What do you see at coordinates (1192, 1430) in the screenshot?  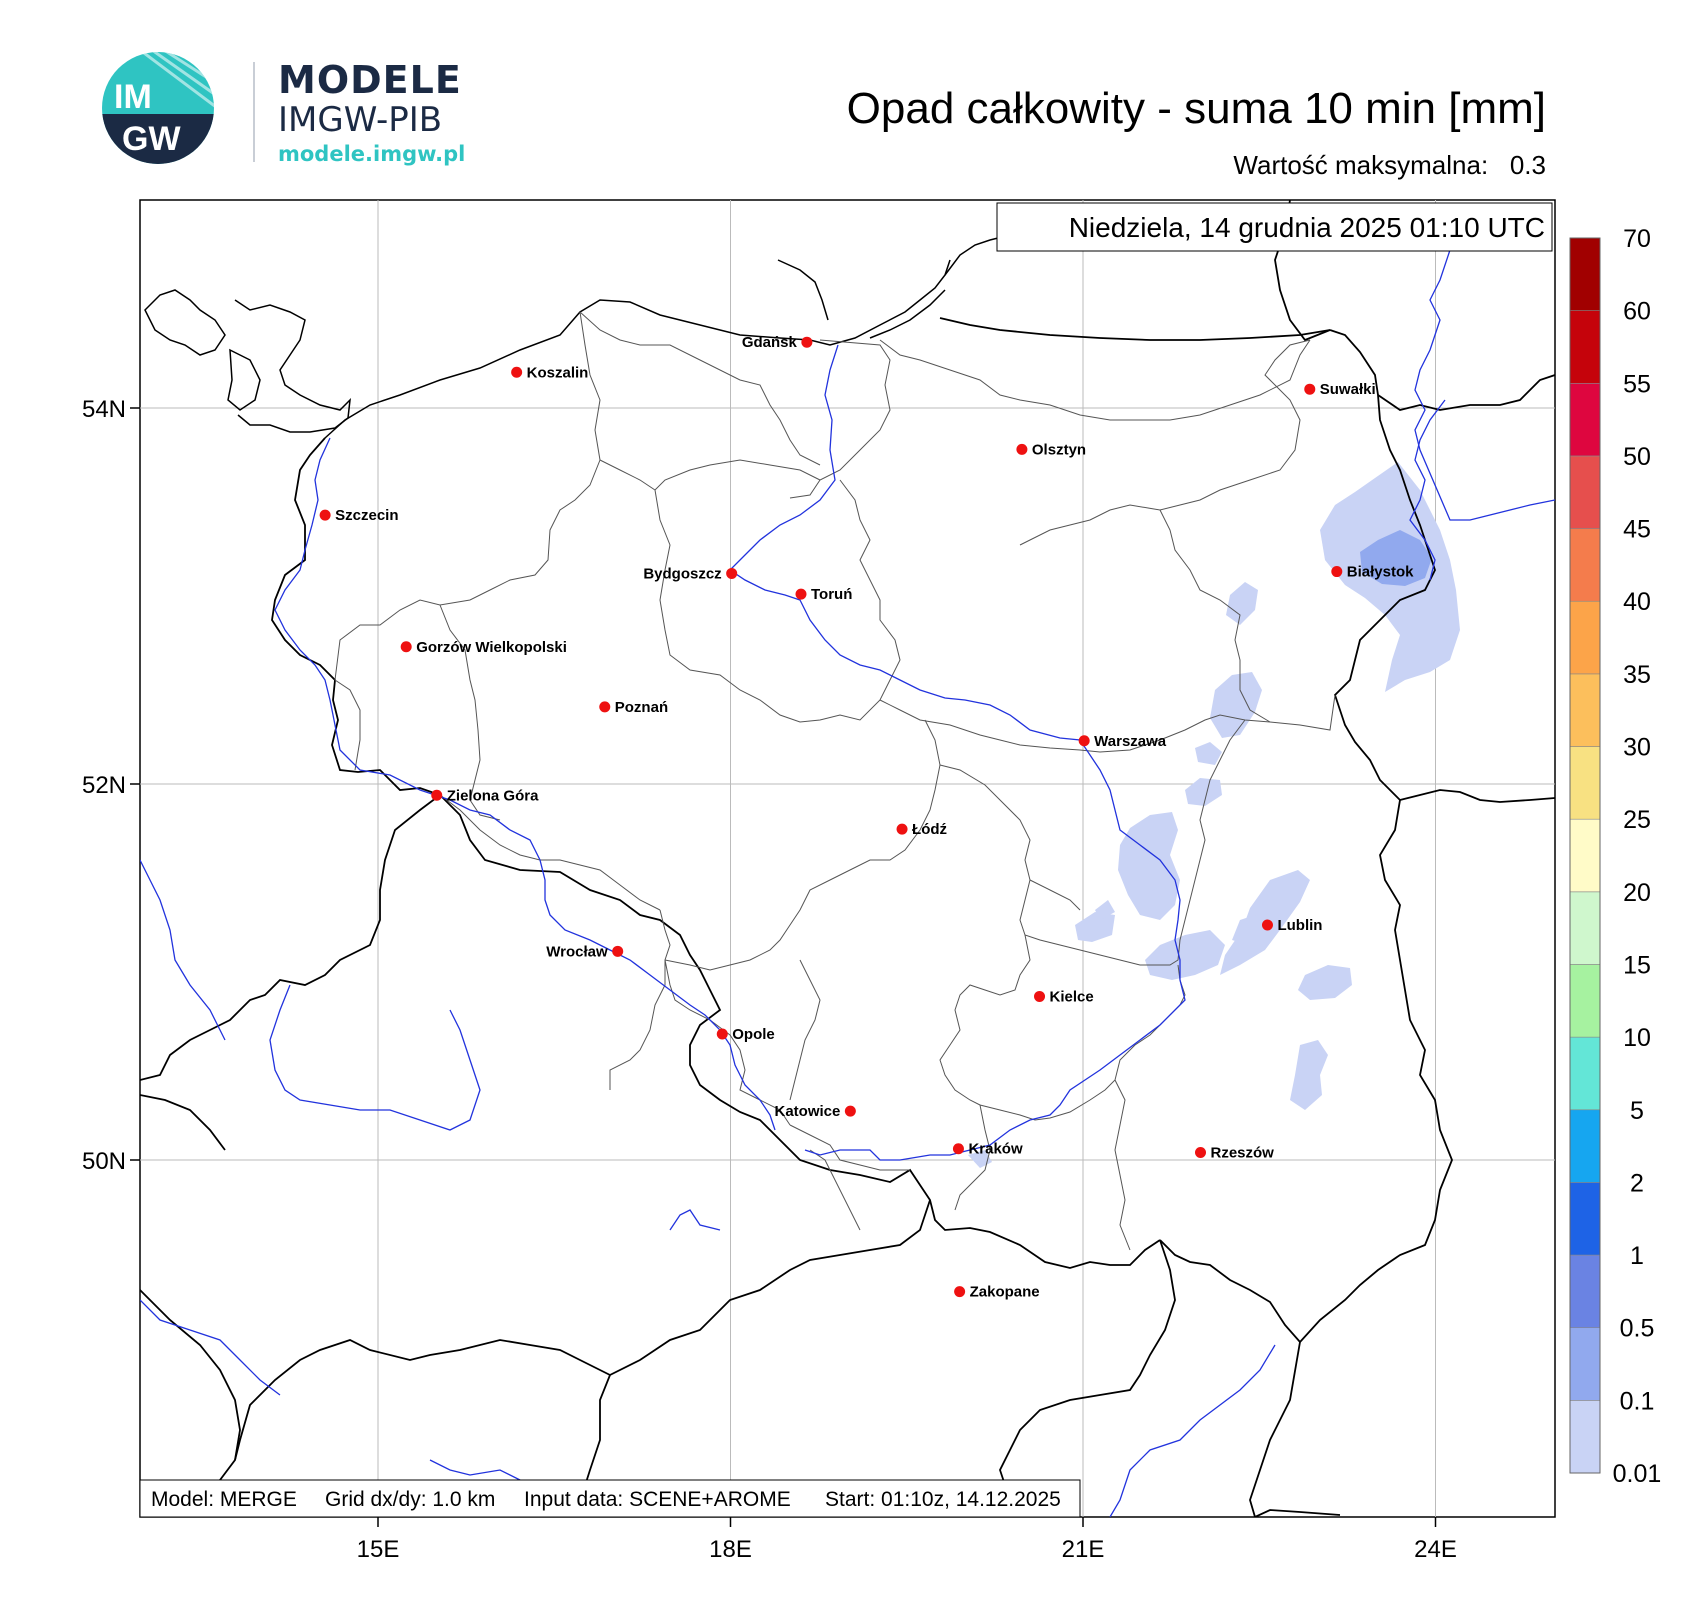 I see `river-east-south` at bounding box center [1192, 1430].